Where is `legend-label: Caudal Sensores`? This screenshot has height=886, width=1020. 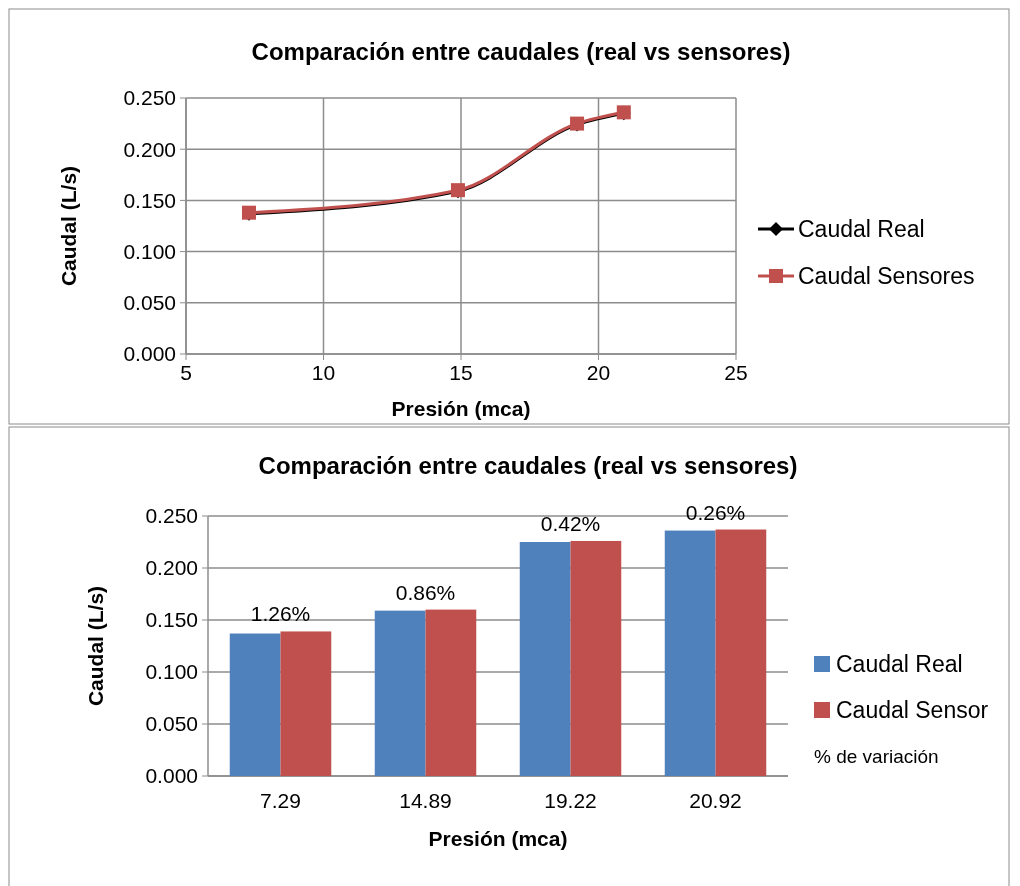 legend-label: Caudal Sensores is located at coordinates (886, 276).